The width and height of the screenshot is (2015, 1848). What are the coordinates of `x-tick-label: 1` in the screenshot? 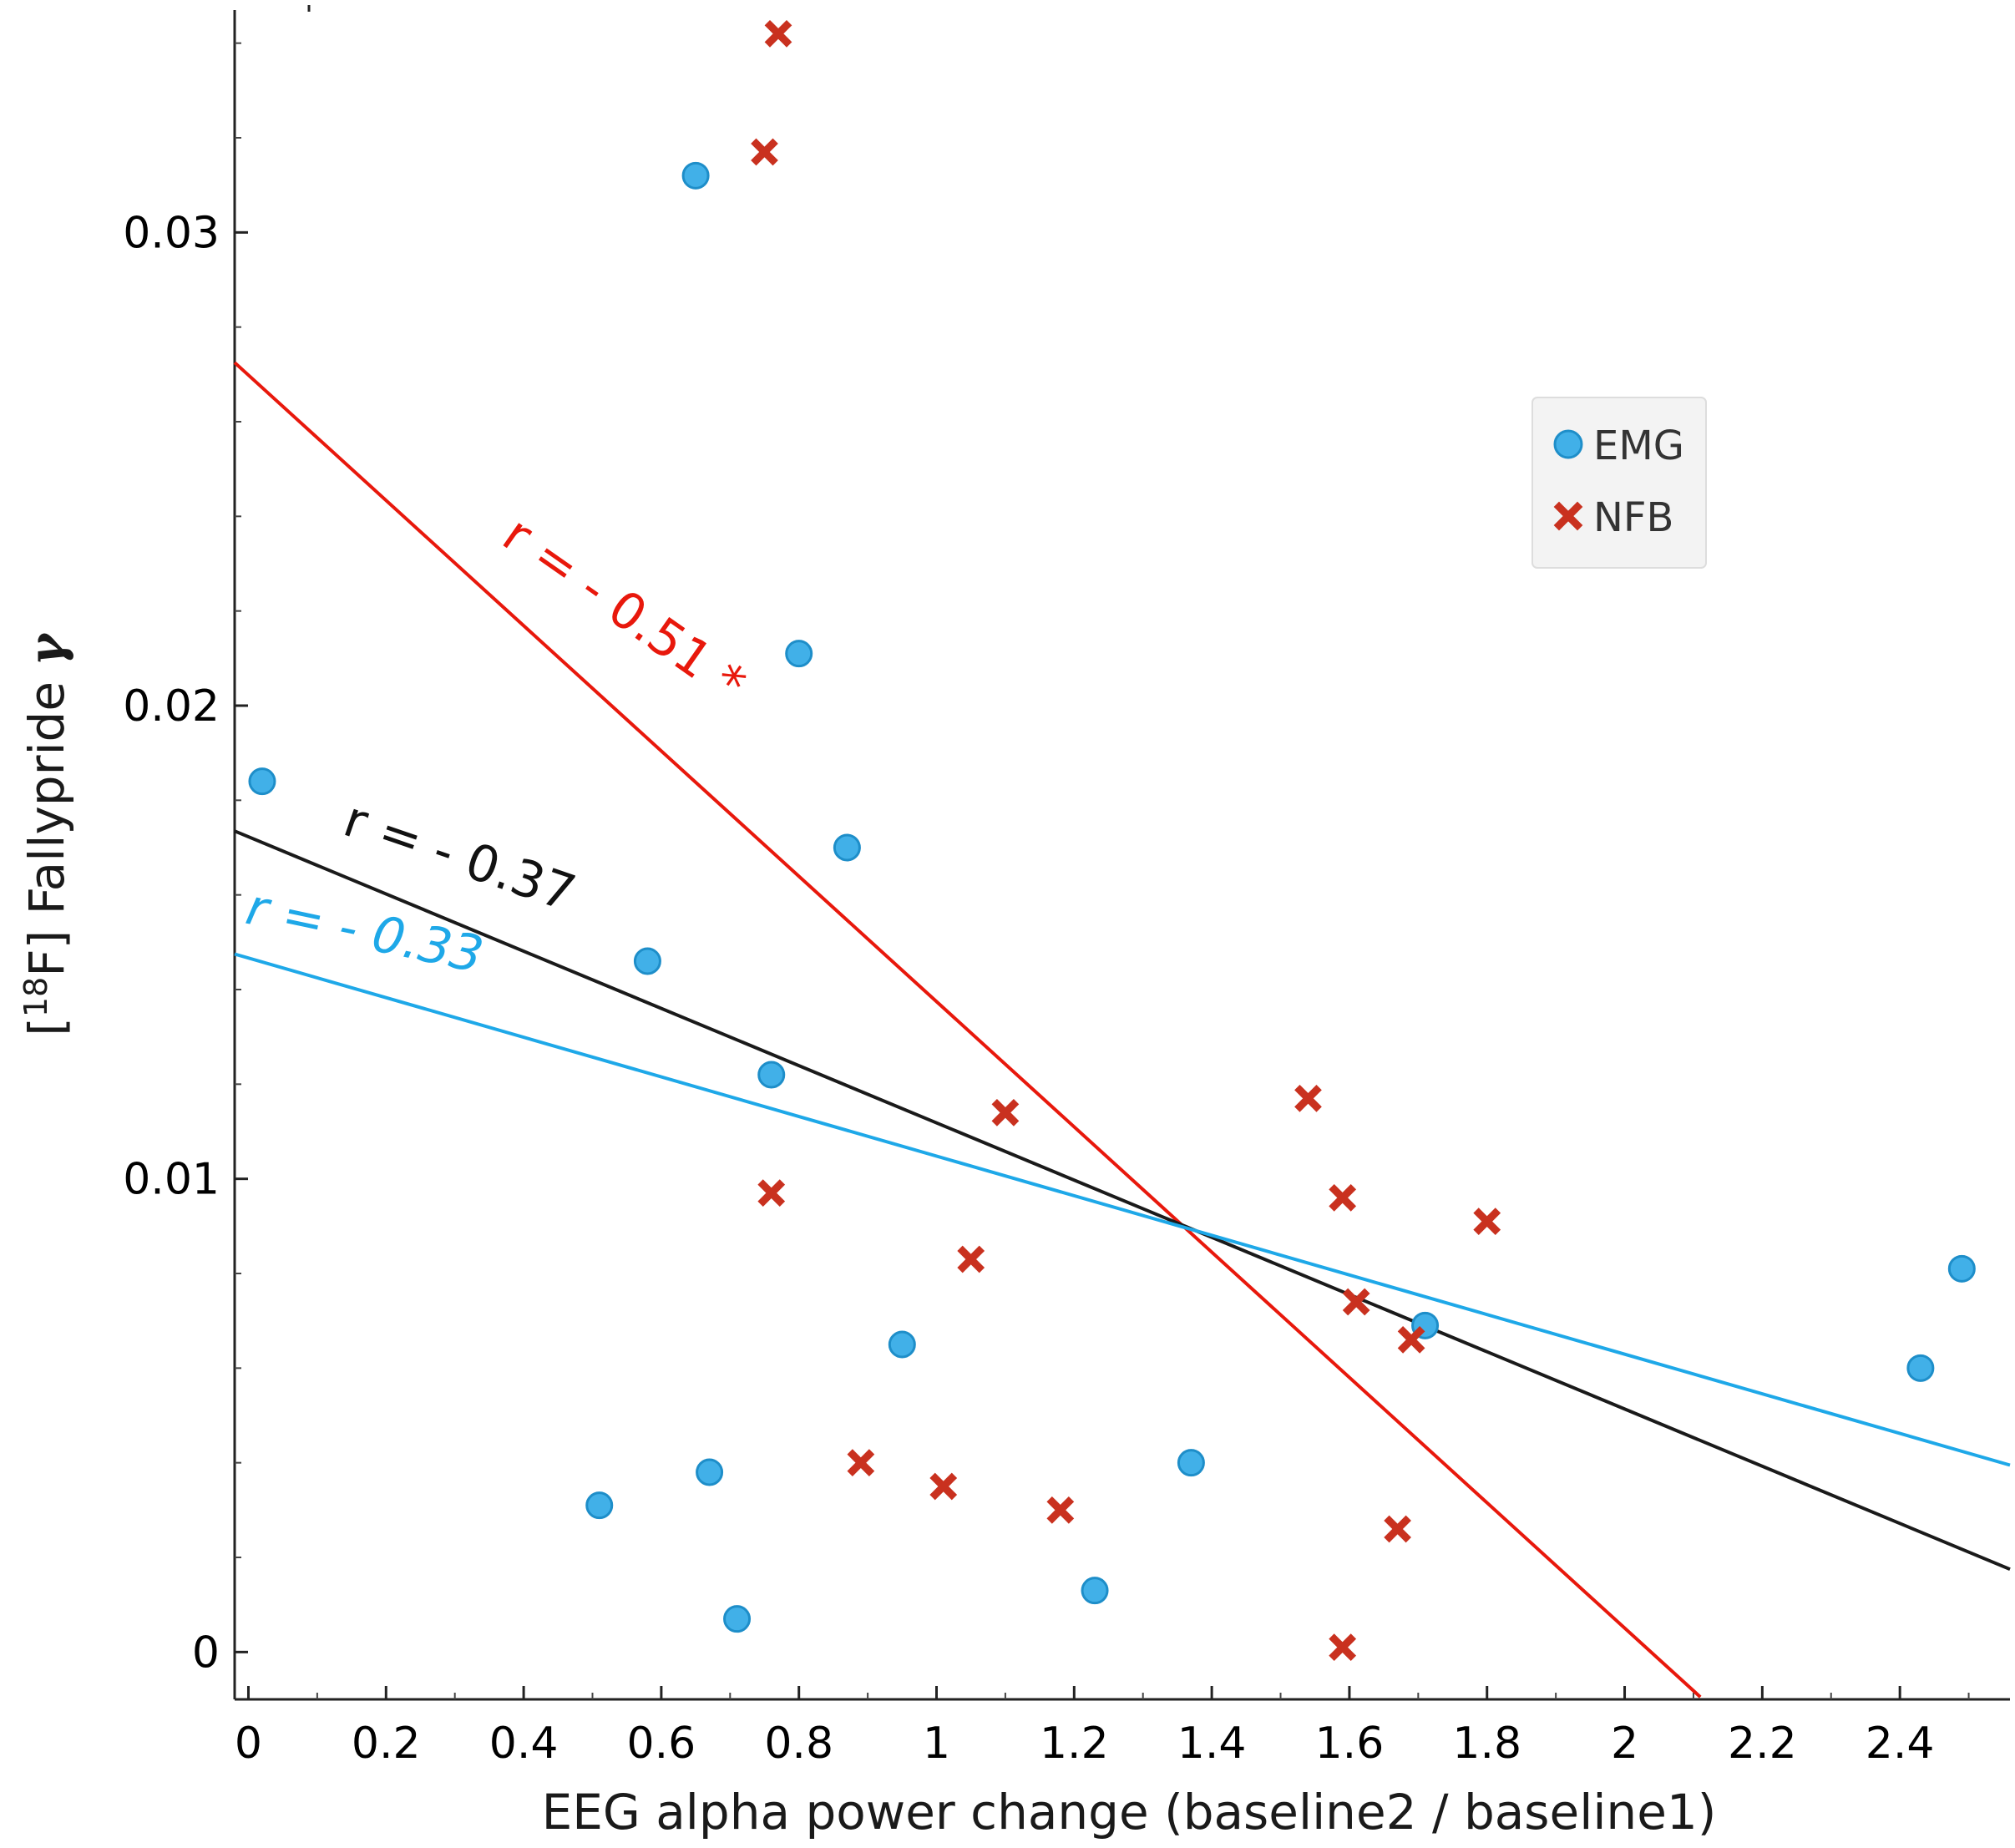 It's located at (936, 1744).